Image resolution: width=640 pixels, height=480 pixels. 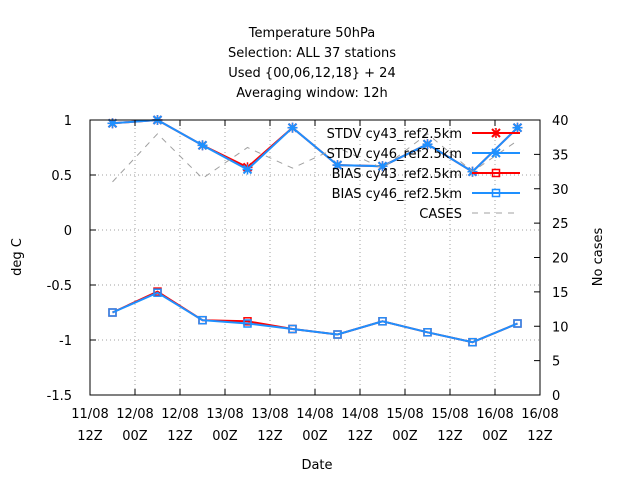 What do you see at coordinates (598, 257) in the screenshot?
I see `y2-axis-label: No cases` at bounding box center [598, 257].